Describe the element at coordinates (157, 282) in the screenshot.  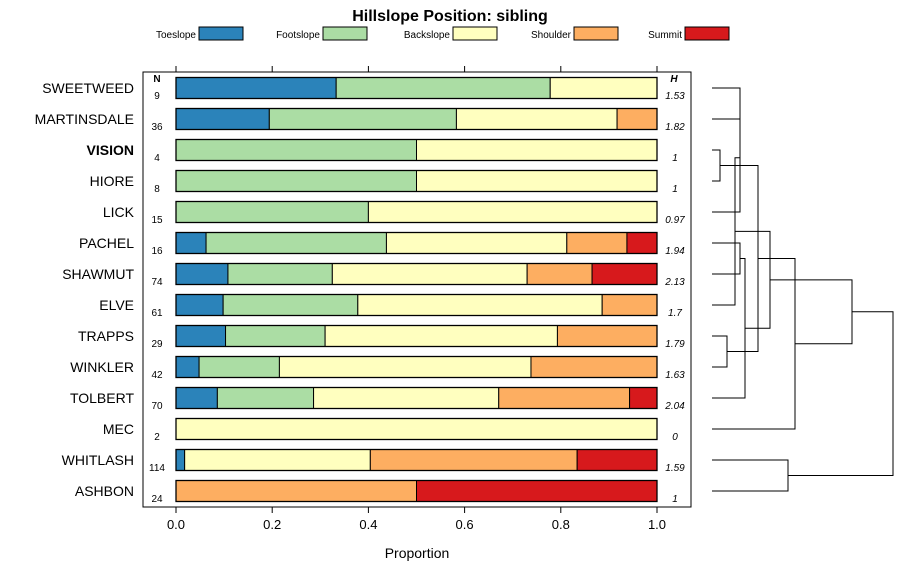
I see `n-value-shawmut: 74` at that location.